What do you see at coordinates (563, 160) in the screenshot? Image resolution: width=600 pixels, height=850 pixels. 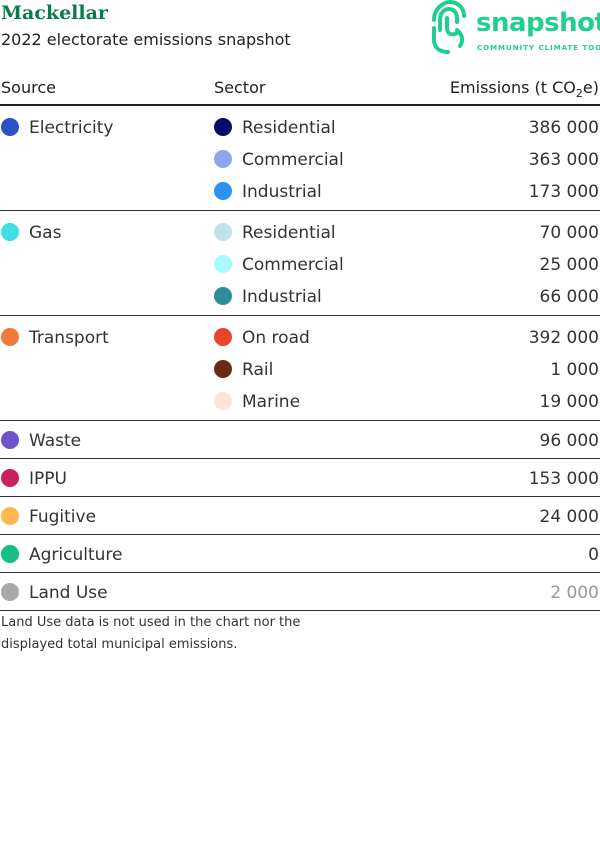 I see `emissions-value: 363 000` at bounding box center [563, 160].